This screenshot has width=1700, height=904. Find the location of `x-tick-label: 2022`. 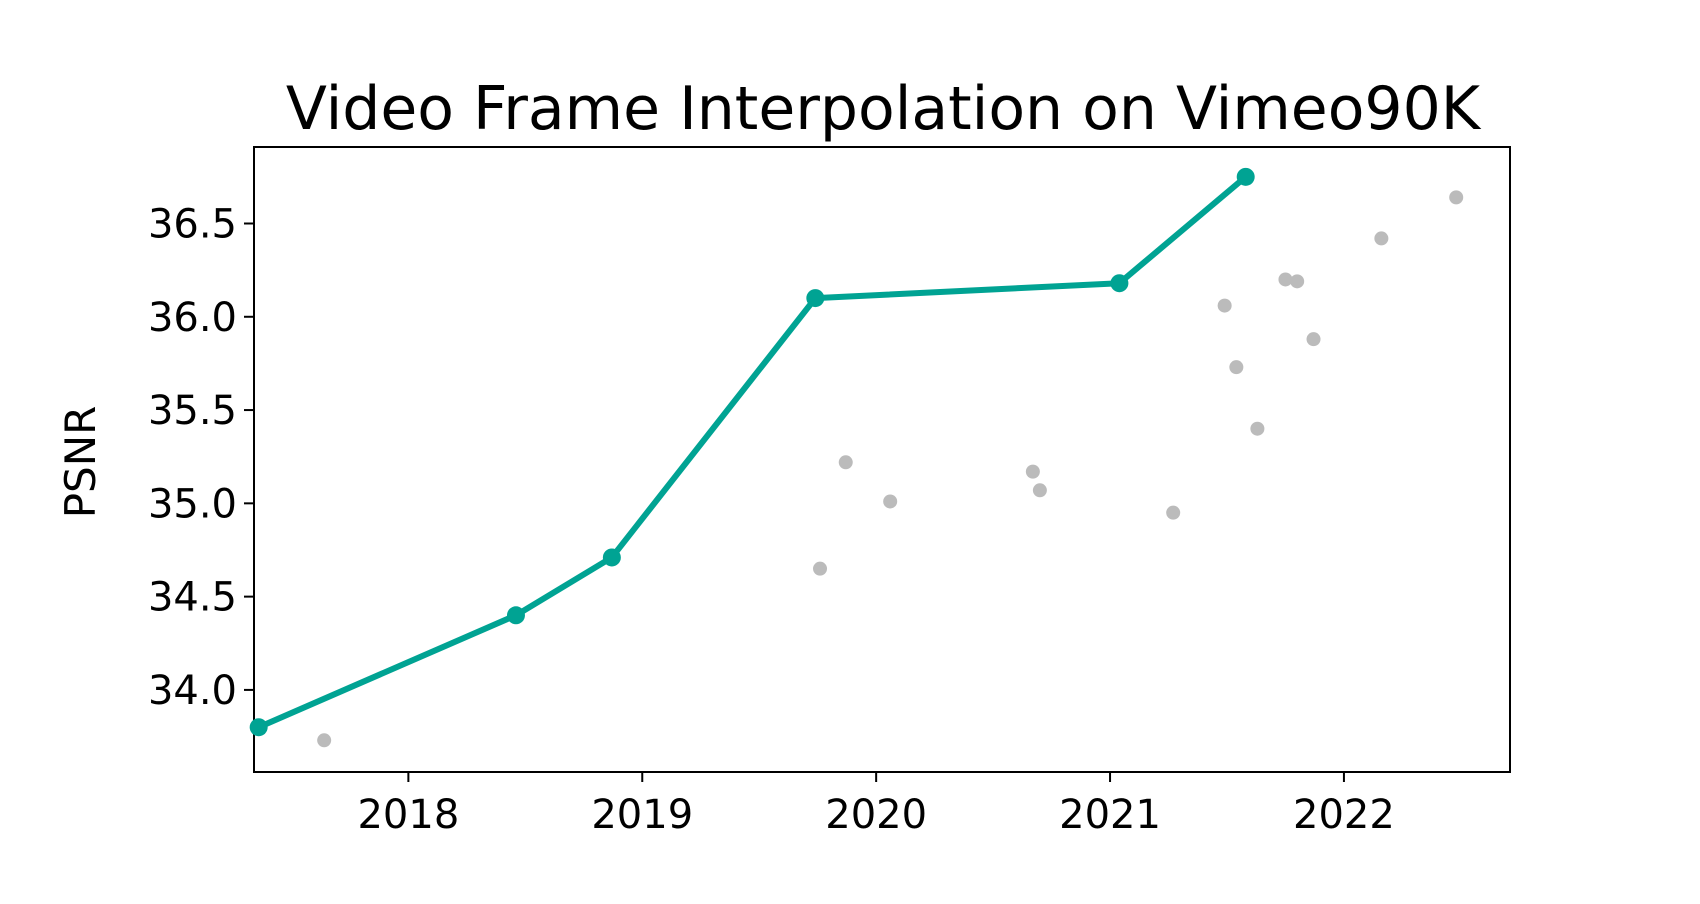

x-tick-label: 2022 is located at coordinates (1344, 815).